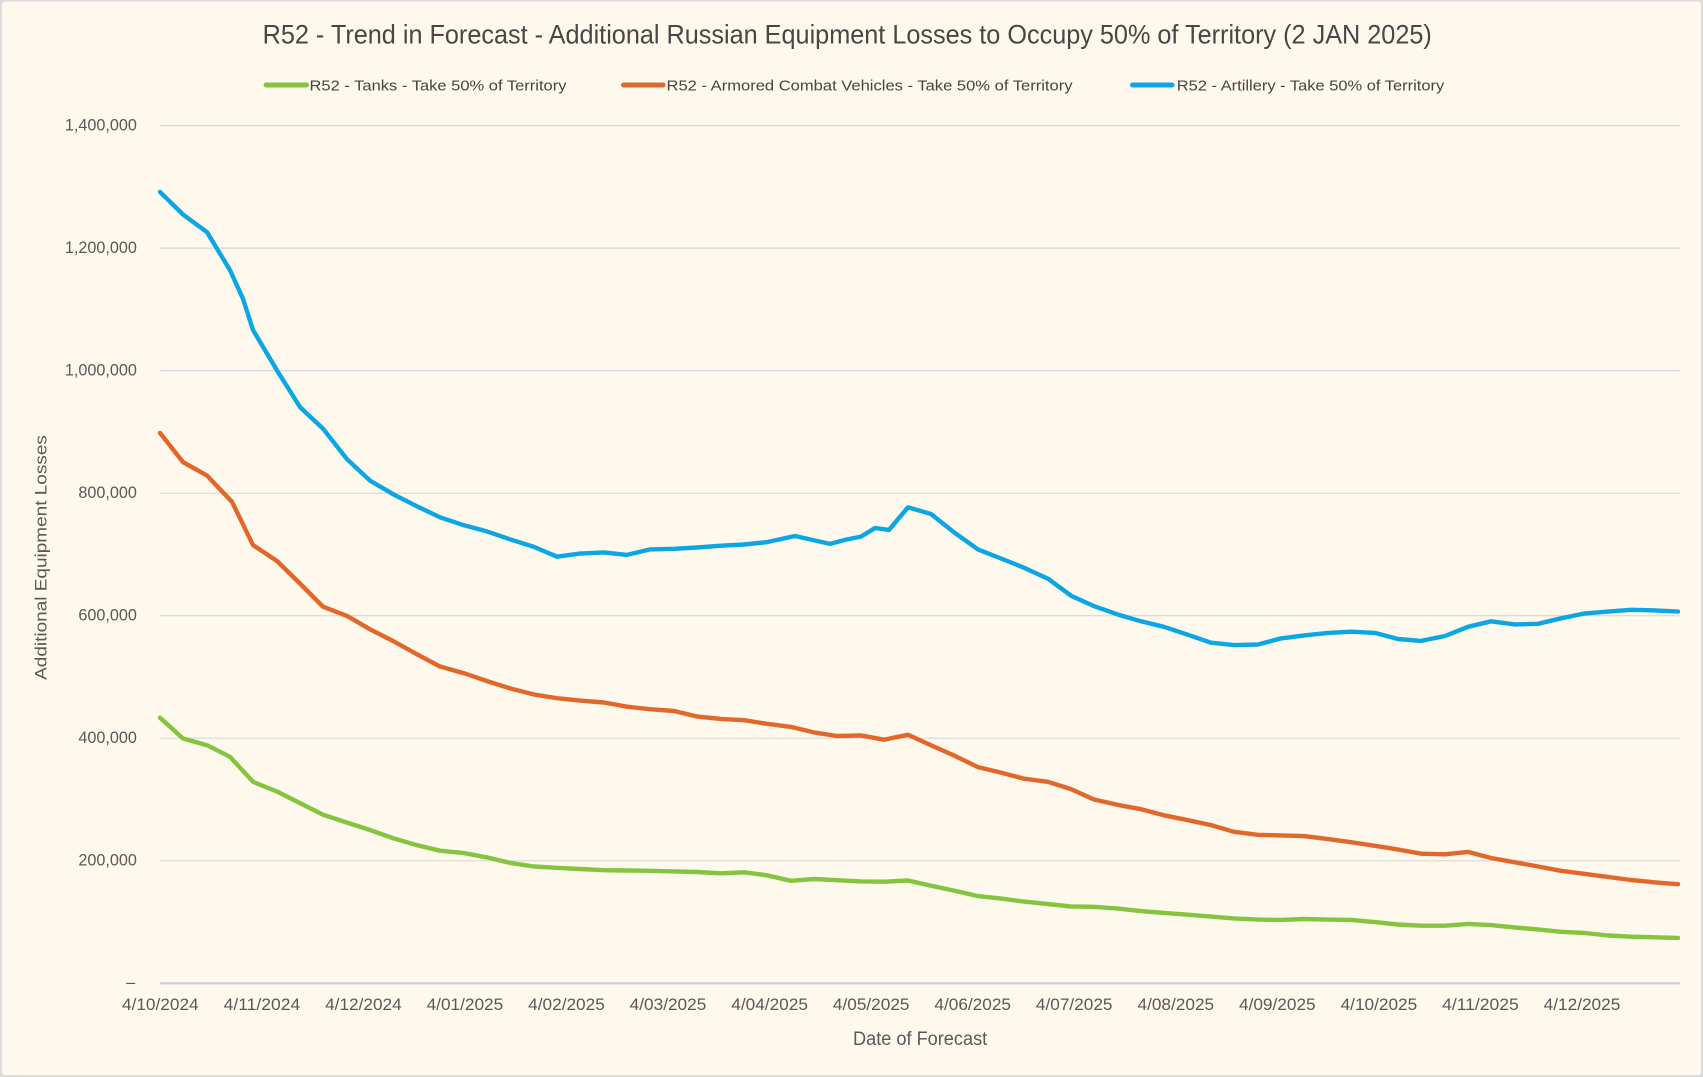 The height and width of the screenshot is (1077, 1703). Describe the element at coordinates (160, 1005) in the screenshot. I see `svg-text: 4/10/2024` at that location.